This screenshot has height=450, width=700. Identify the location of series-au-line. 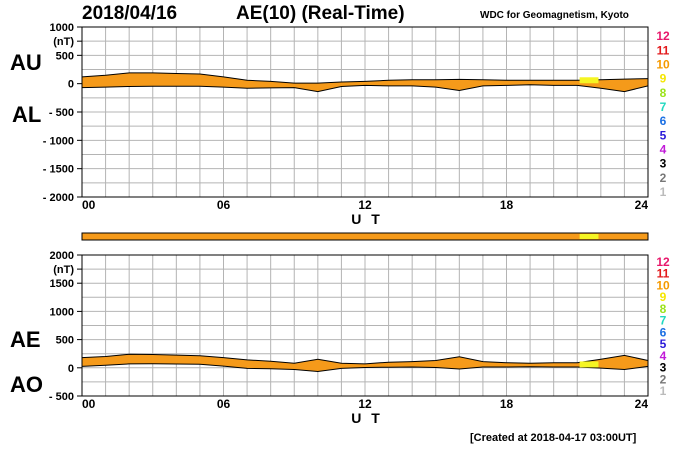
(365, 78).